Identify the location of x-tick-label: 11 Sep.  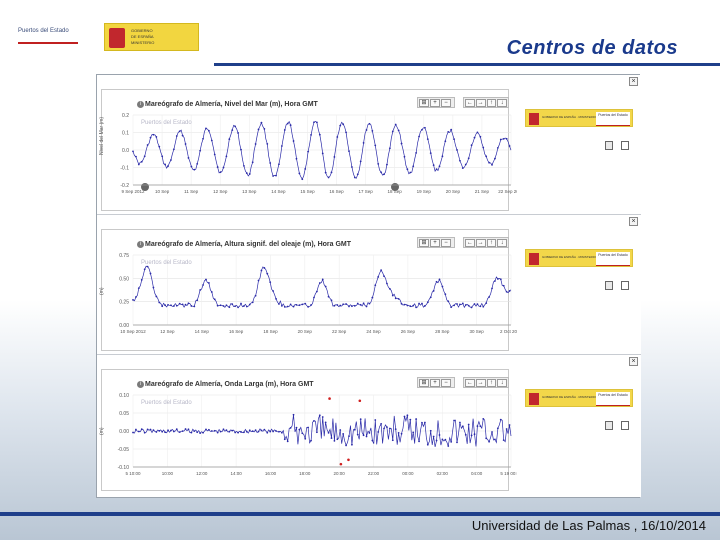
(191, 191).